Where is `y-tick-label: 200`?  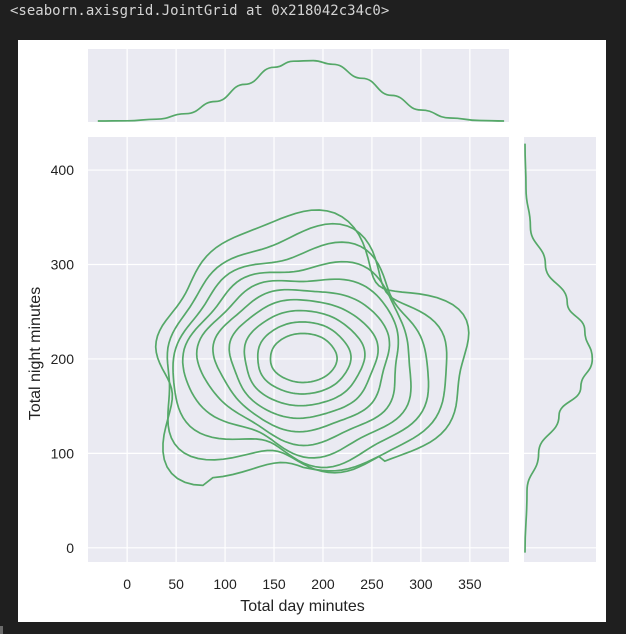 y-tick-label: 200 is located at coordinates (63, 359).